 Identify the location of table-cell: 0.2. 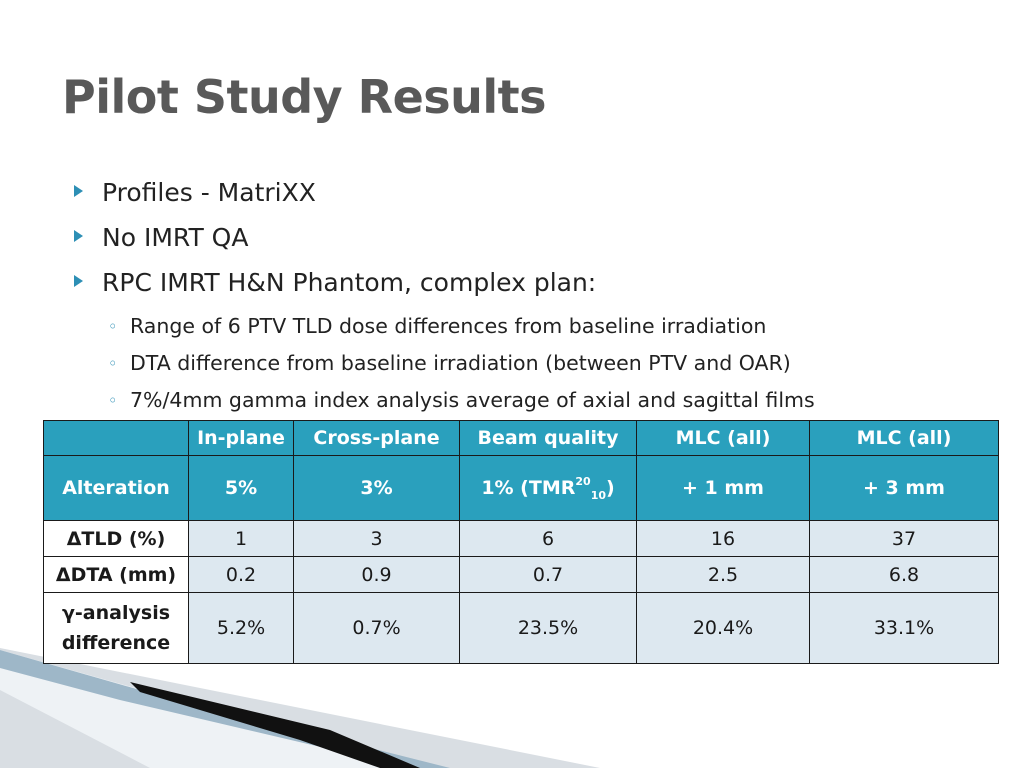
(241, 574).